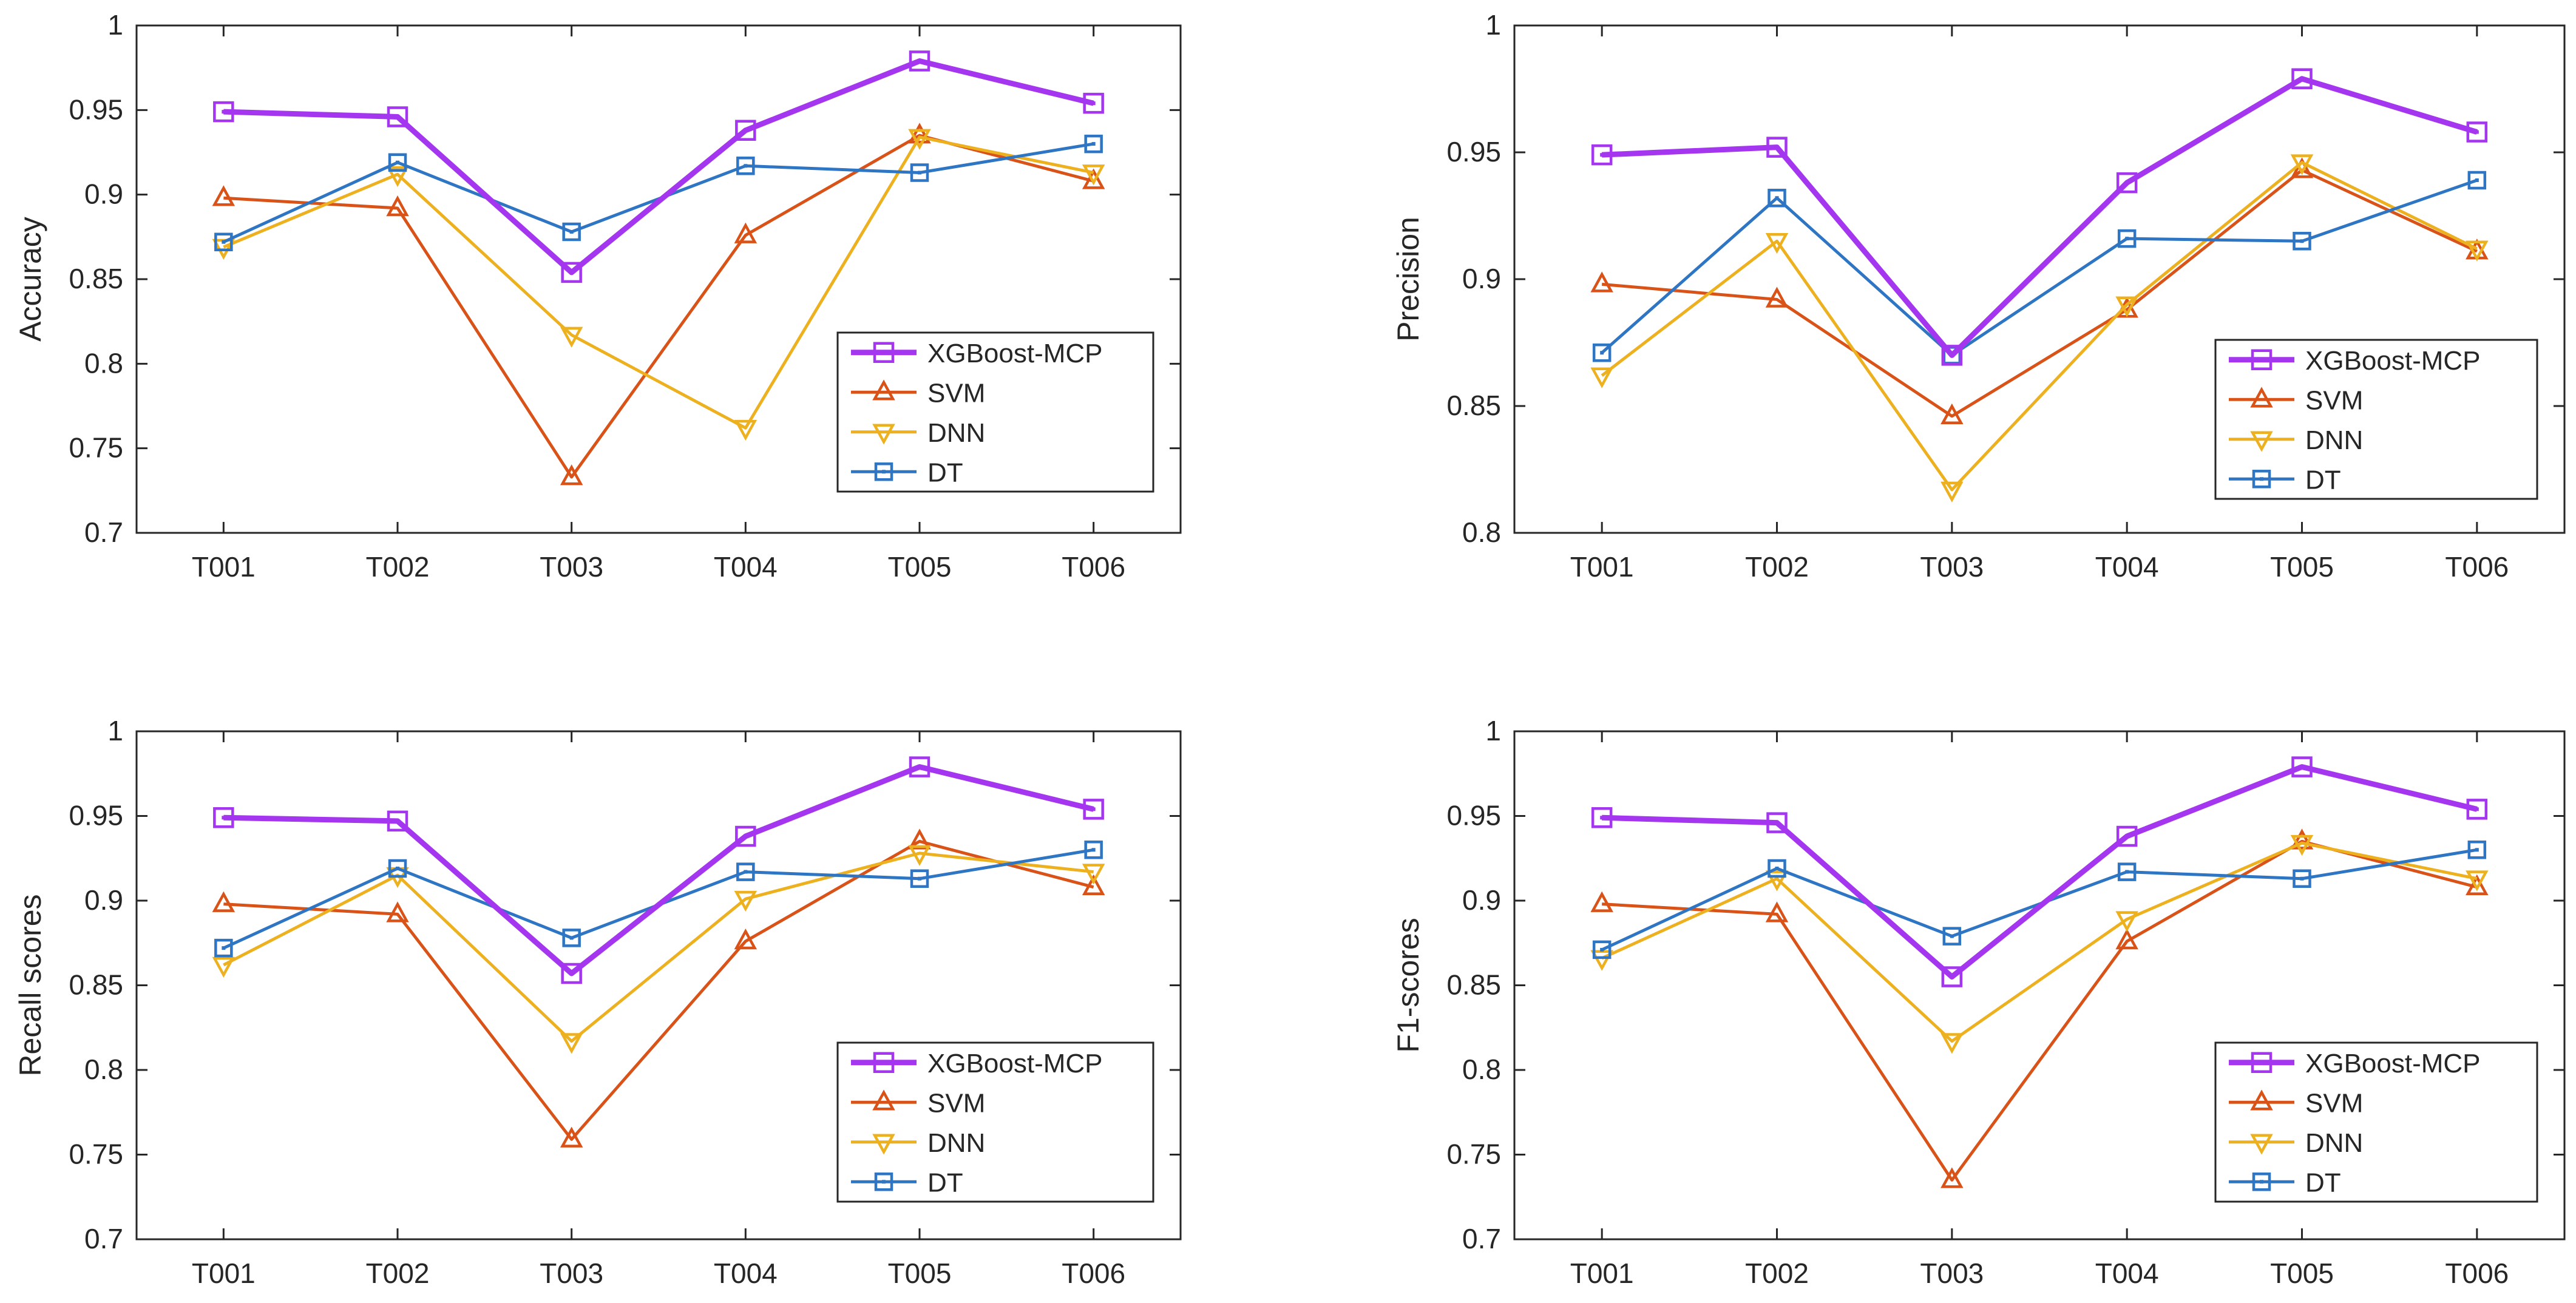 This screenshot has height=1303, width=2576. I want to click on legend-label-xgboost-mcp: XGBoost-MCP, so click(1015, 1064).